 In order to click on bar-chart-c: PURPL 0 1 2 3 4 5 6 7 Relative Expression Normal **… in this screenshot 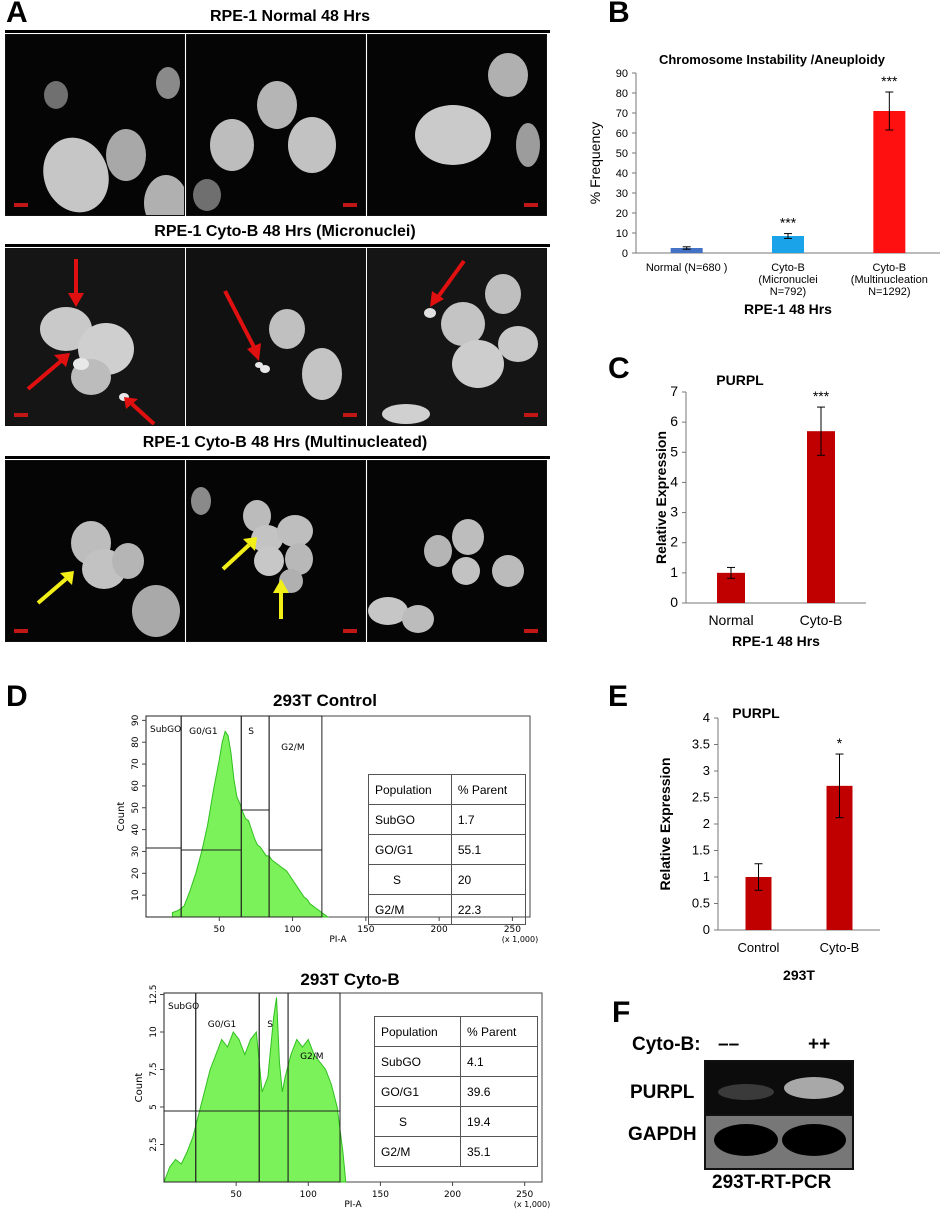, I will do `click(759, 510)`.